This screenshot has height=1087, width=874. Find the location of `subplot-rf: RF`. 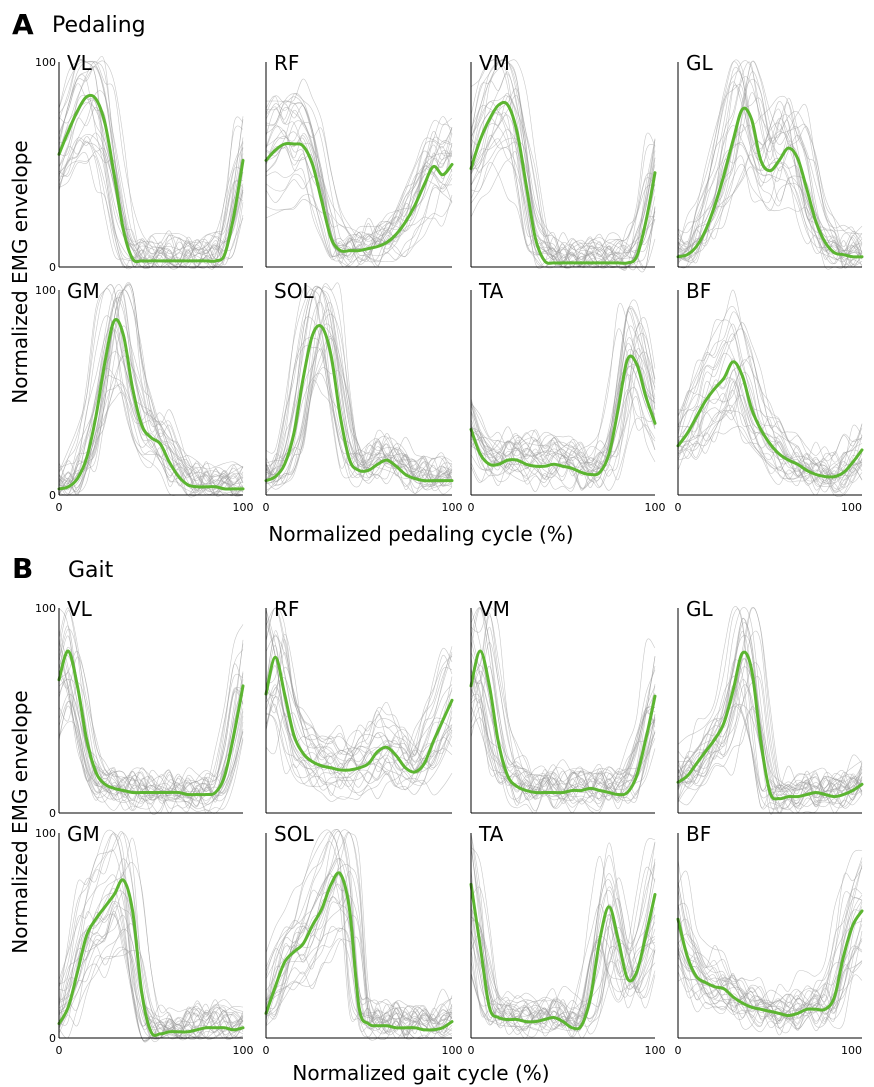

subplot-rf: RF is located at coordinates (359, 159).